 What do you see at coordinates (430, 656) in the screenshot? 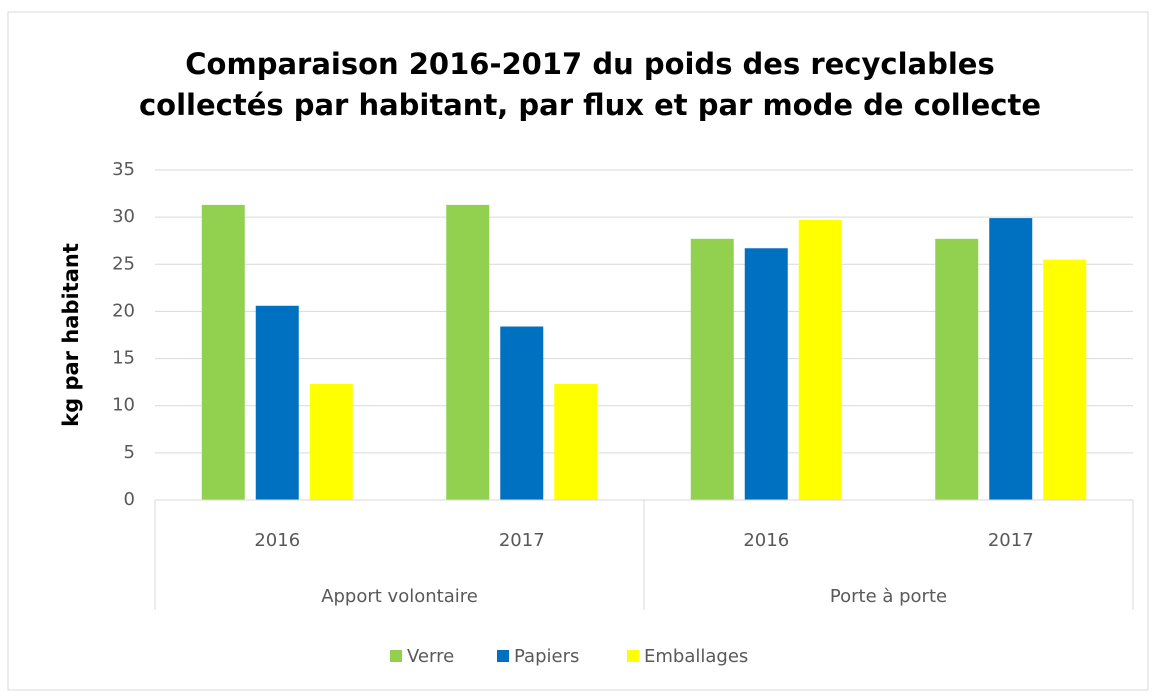
I see `legend-label: Verre` at bounding box center [430, 656].